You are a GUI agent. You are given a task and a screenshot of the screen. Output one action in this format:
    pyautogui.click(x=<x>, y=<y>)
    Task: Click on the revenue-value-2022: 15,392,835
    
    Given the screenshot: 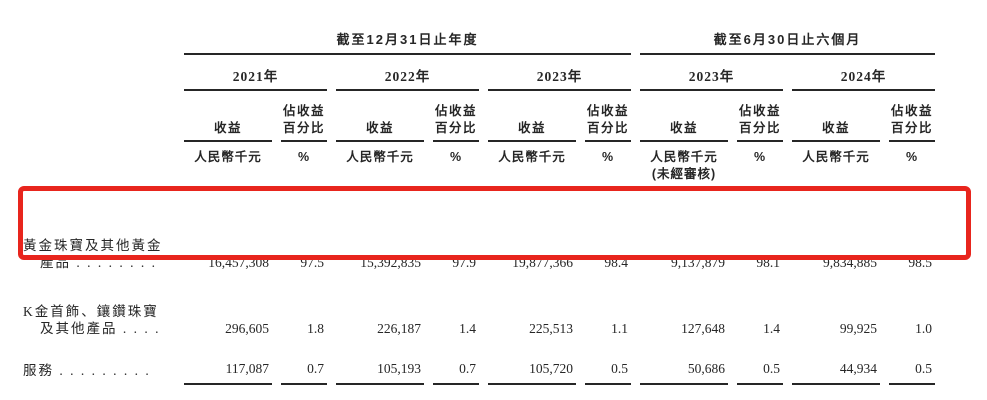 What is the action you would take?
    pyautogui.click(x=390, y=262)
    